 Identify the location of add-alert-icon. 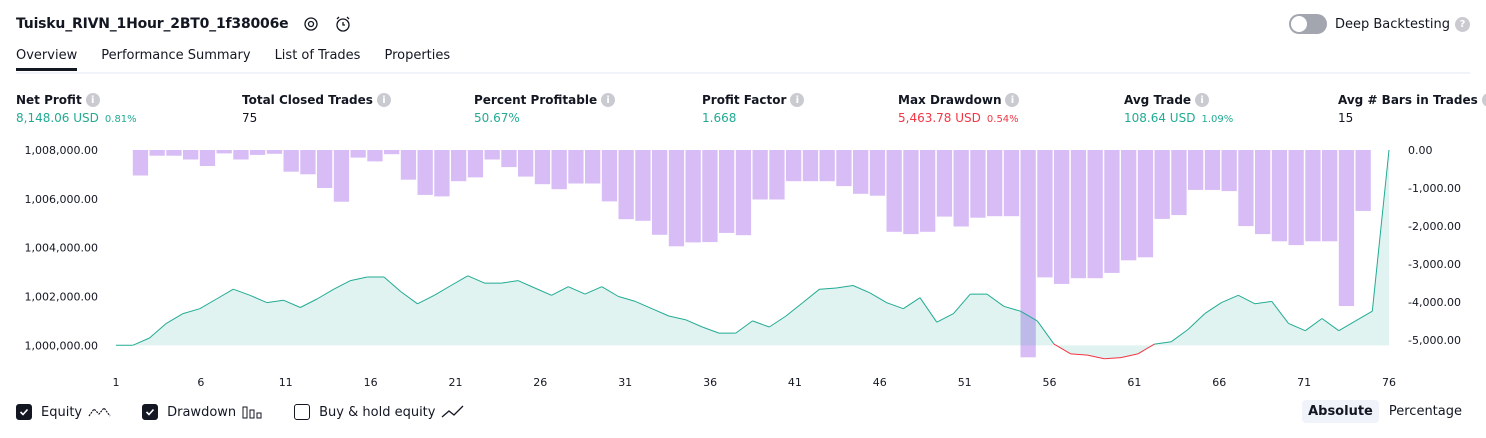
(343, 24).